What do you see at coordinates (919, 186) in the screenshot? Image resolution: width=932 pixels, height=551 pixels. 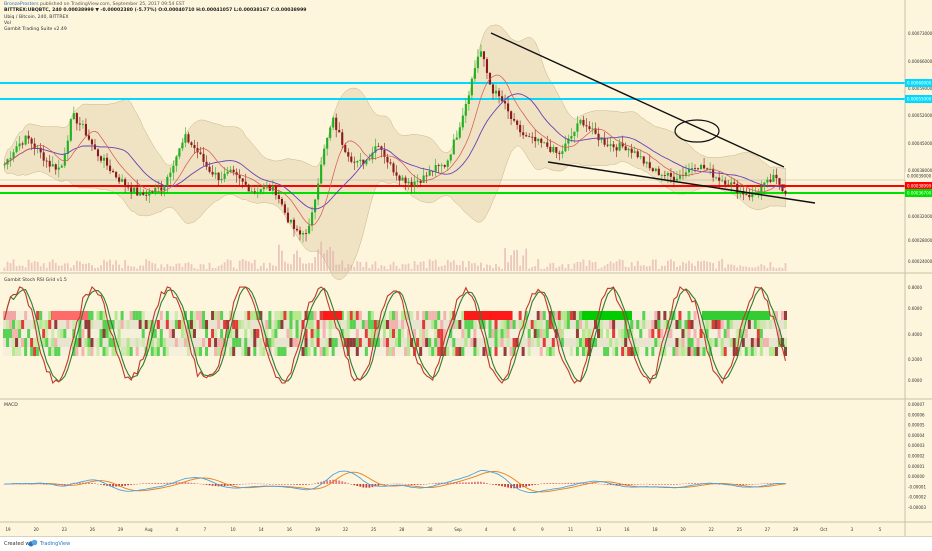 I see `price-tag-label: 0.00038999` at bounding box center [919, 186].